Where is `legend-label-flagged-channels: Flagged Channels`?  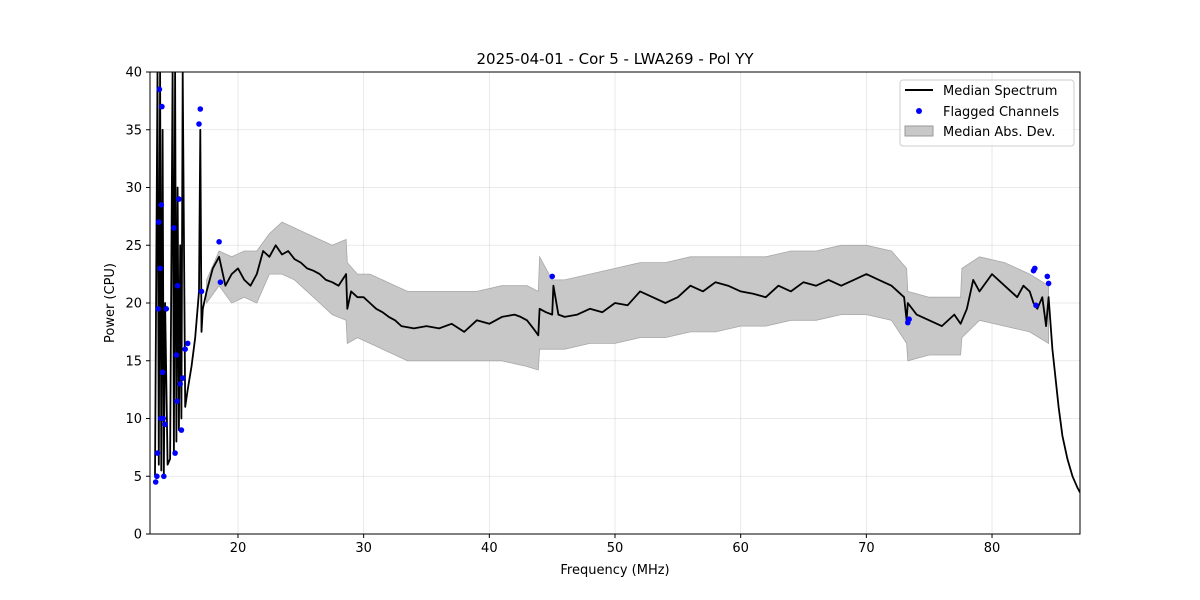 legend-label-flagged-channels: Flagged Channels is located at coordinates (1001, 112).